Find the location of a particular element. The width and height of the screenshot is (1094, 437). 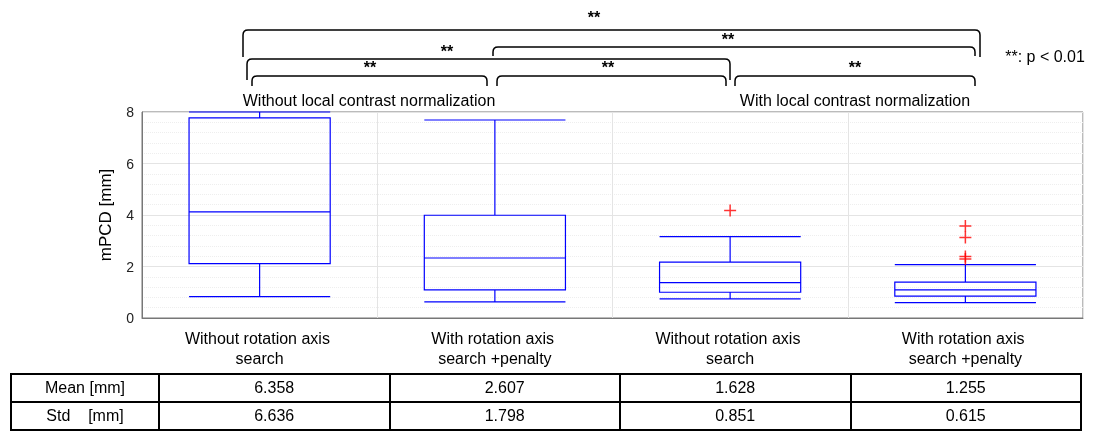

text: 1.628 is located at coordinates (735, 388).